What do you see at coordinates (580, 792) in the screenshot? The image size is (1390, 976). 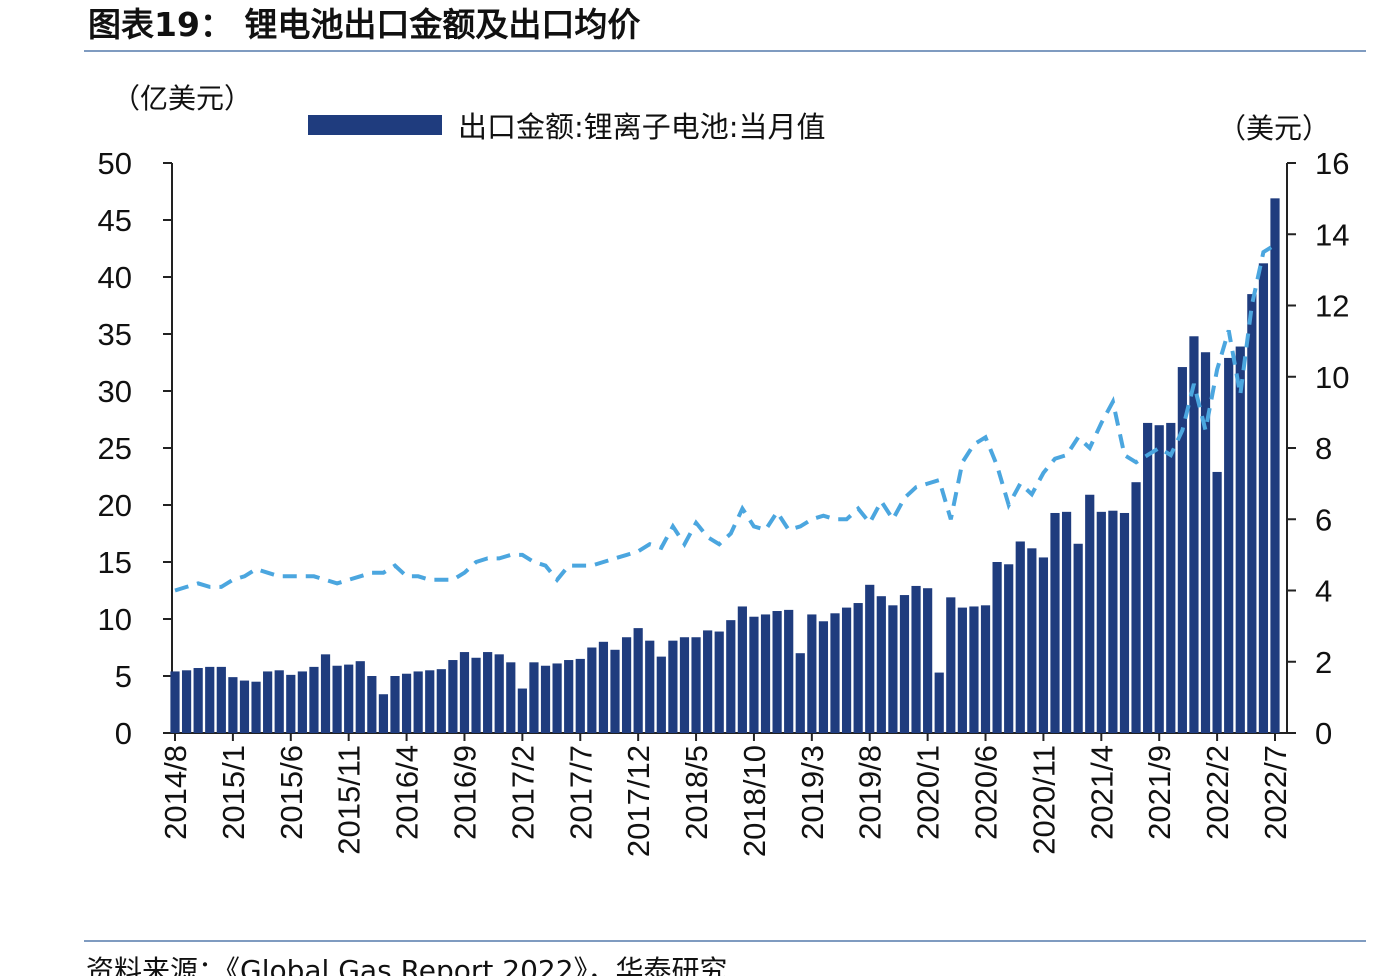 I see `x-tick-label: 2017/7` at bounding box center [580, 792].